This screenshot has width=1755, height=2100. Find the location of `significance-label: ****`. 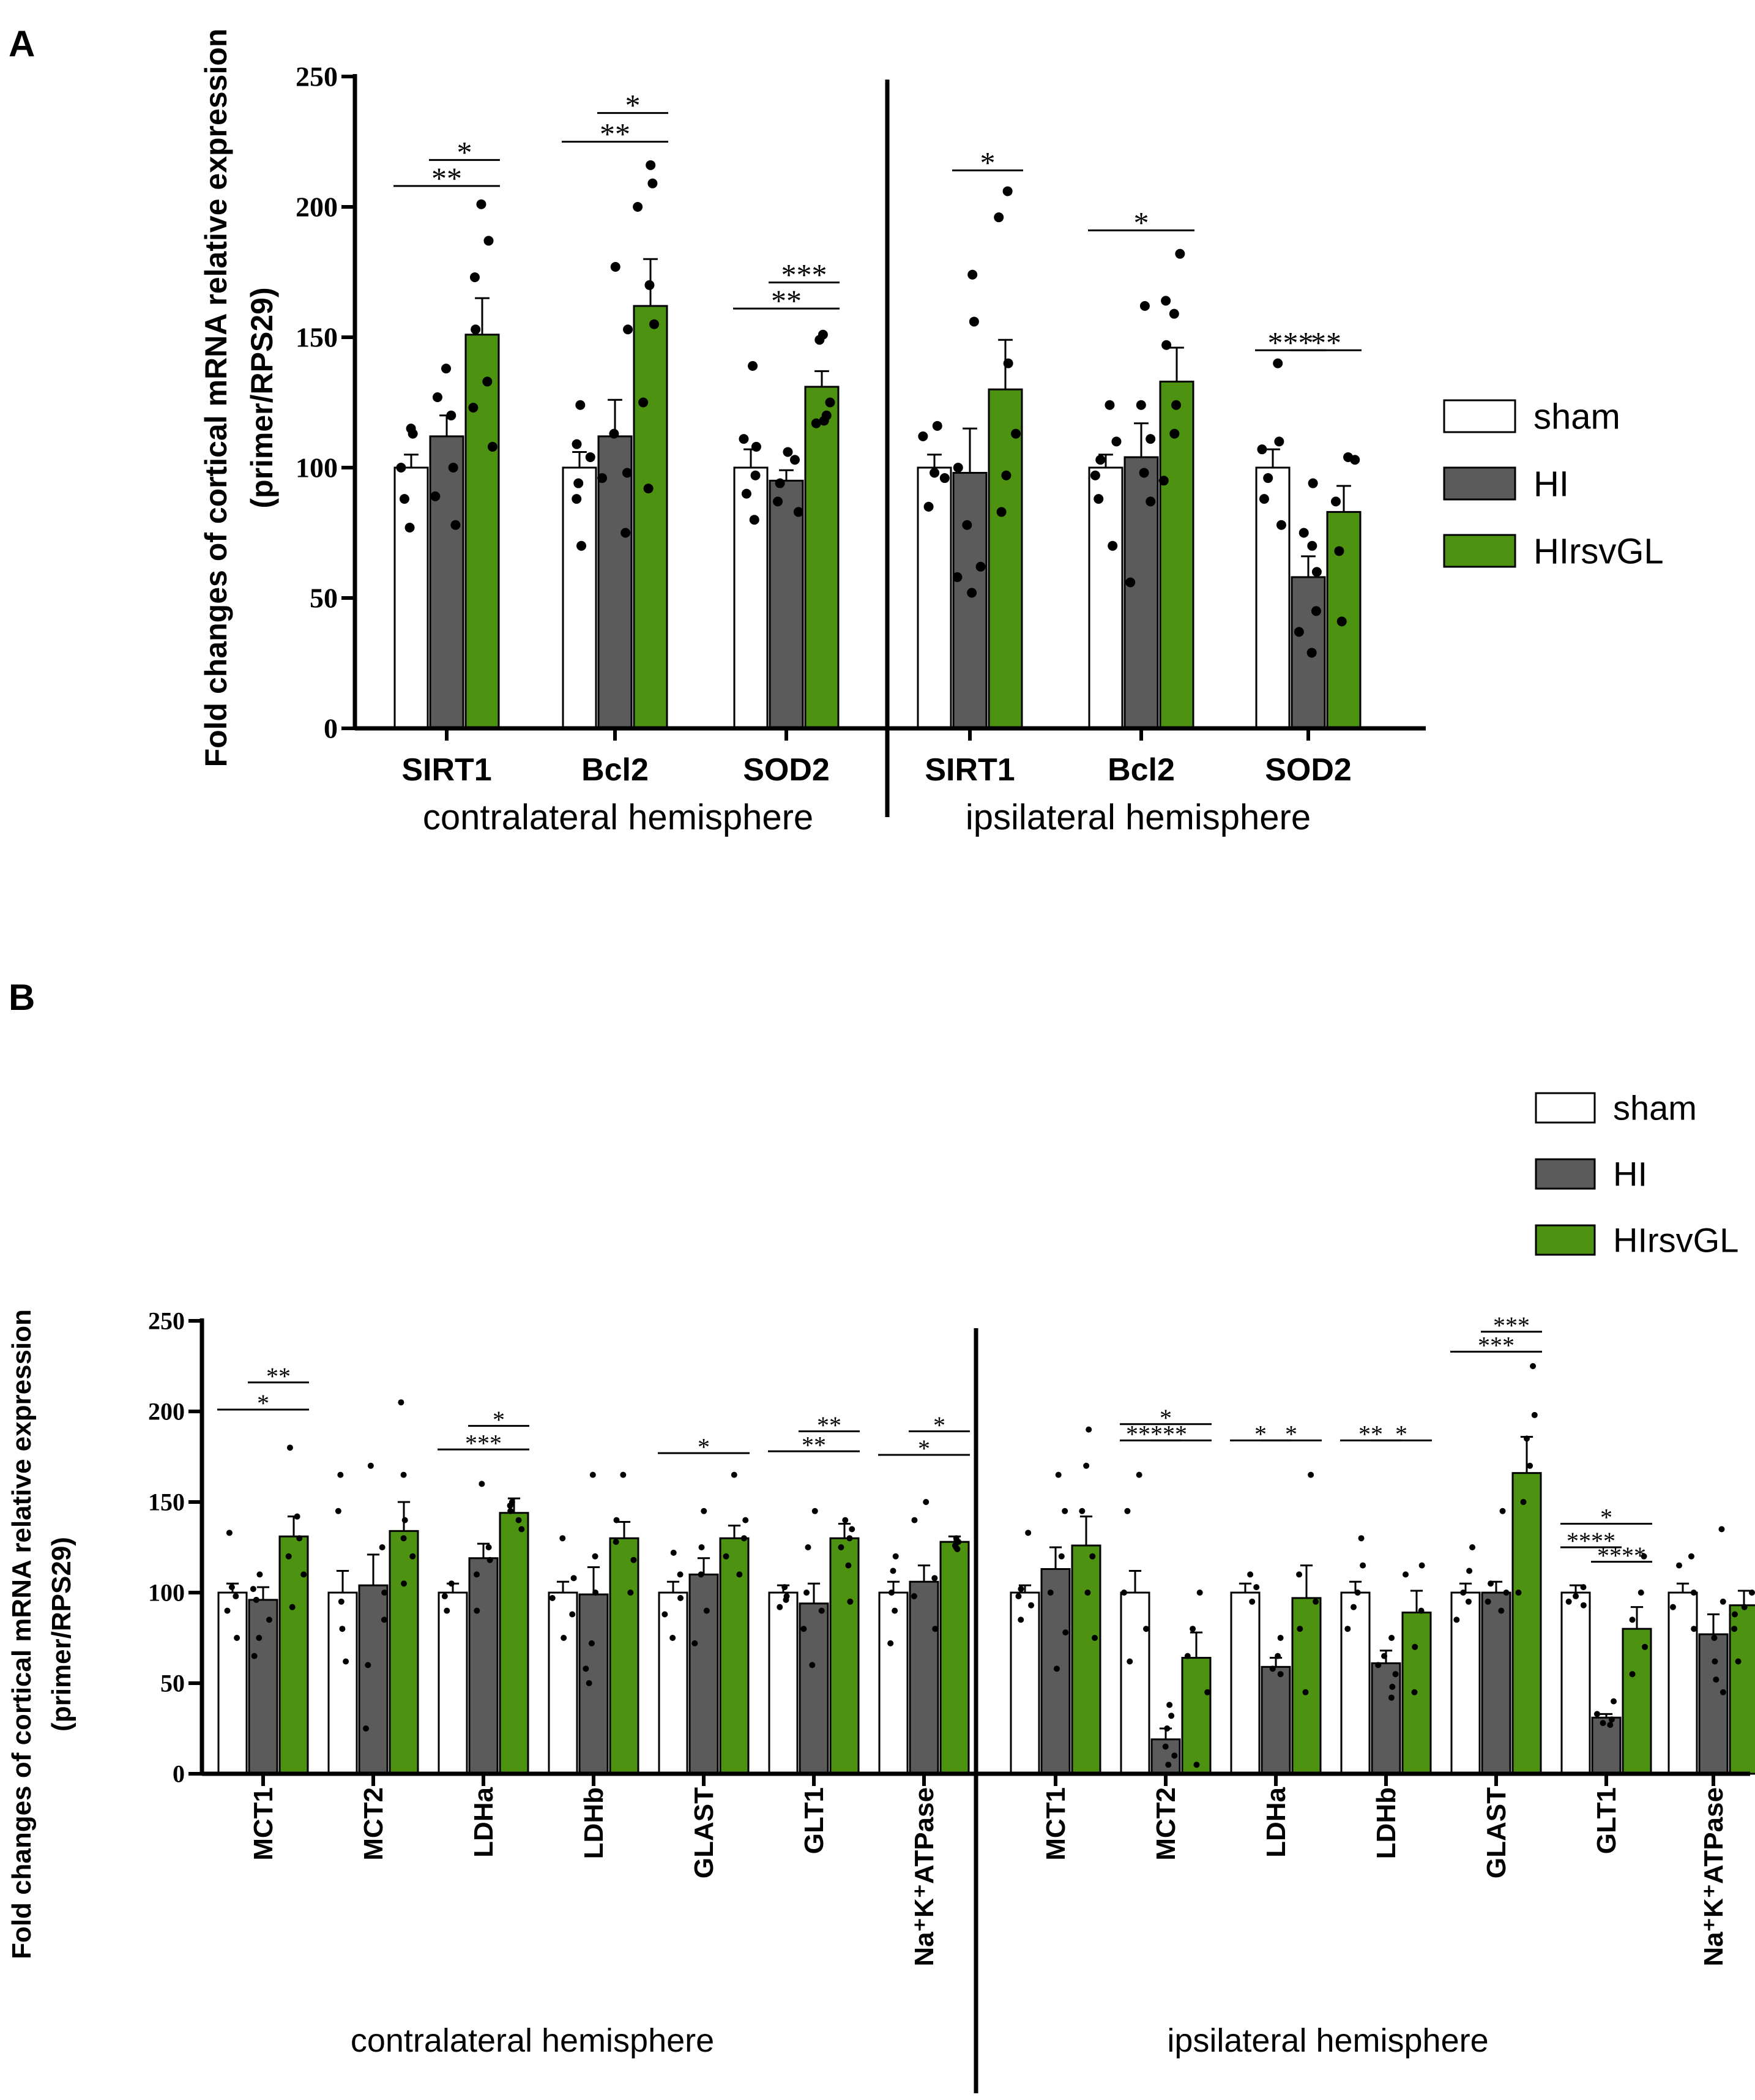

significance-label: **** is located at coordinates (1591, 1541).